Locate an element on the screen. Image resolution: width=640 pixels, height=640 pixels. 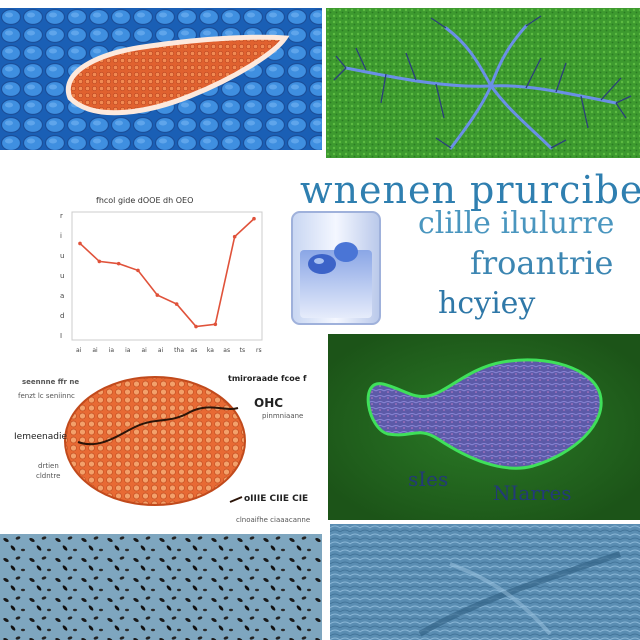
cell-label-left-2: fenzt lc seniinnc is located at coordinates (46, 396).